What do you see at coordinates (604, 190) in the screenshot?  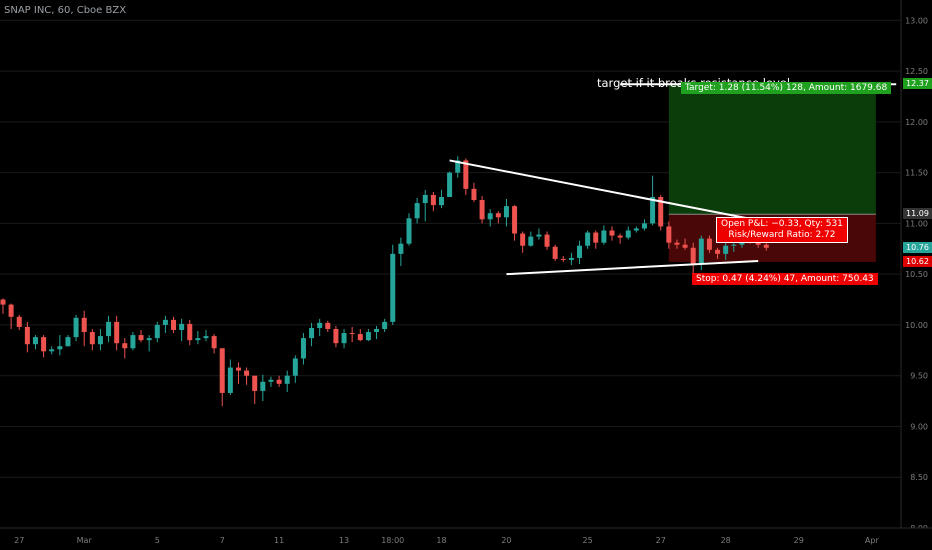 I see `resistance-trendline` at bounding box center [604, 190].